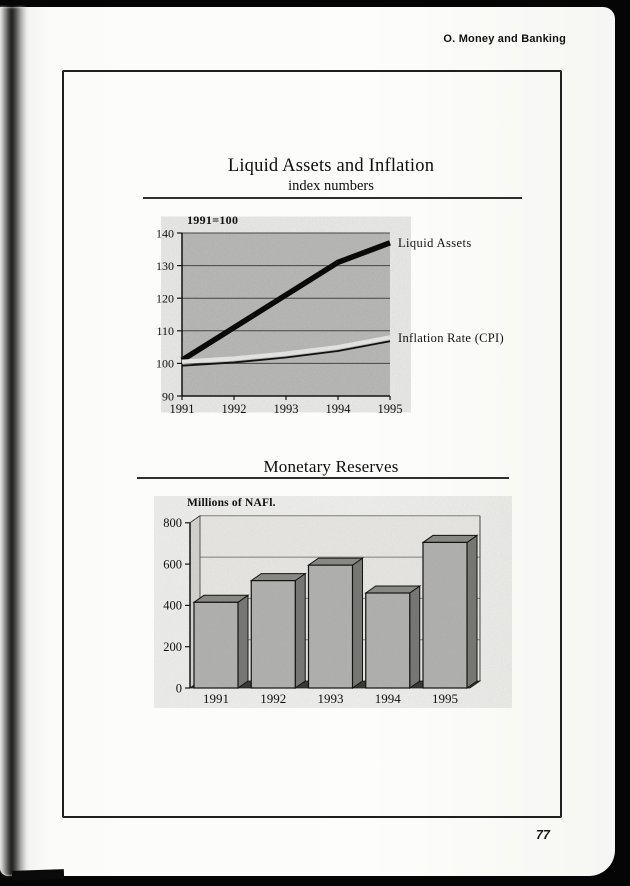 This screenshot has width=630, height=886. What do you see at coordinates (165, 299) in the screenshot?
I see `y-tick-label: 120` at bounding box center [165, 299].